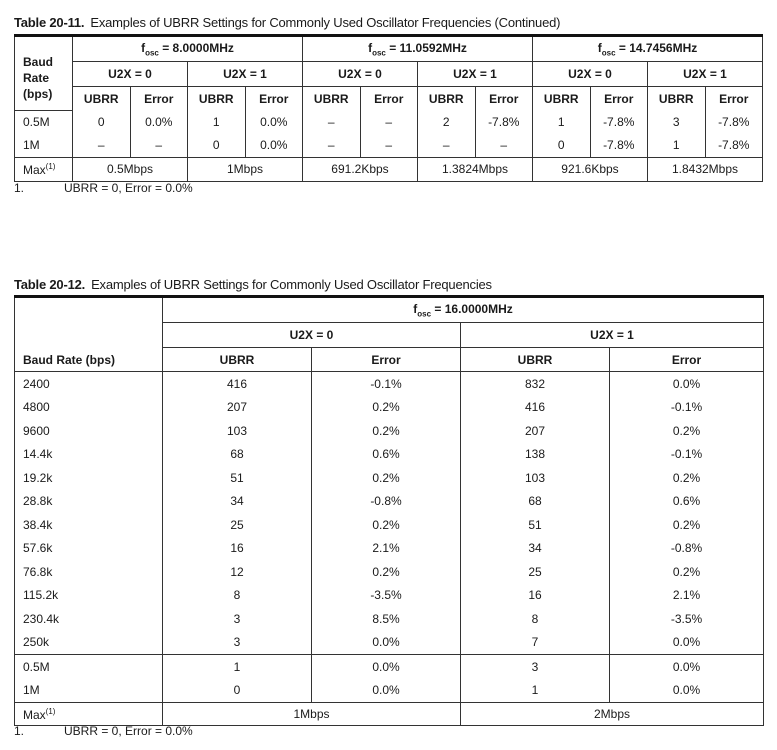 Image resolution: width=777 pixels, height=750 pixels. Describe the element at coordinates (88, 548) in the screenshot. I see `baud-cell: 57.6k` at that location.